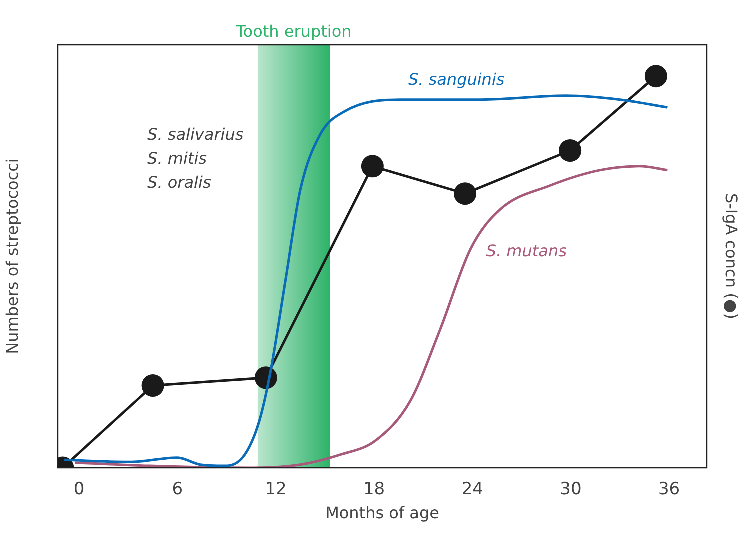 The height and width of the screenshot is (538, 744). What do you see at coordinates (180, 182) in the screenshot?
I see `annotation: S. oralis` at bounding box center [180, 182].